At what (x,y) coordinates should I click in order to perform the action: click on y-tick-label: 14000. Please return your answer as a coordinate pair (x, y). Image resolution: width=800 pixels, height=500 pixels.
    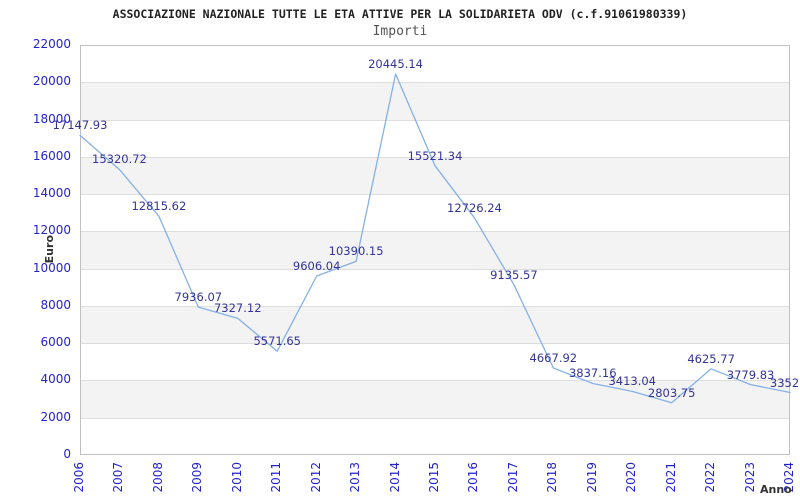
    Looking at the image, I should click on (51, 193).